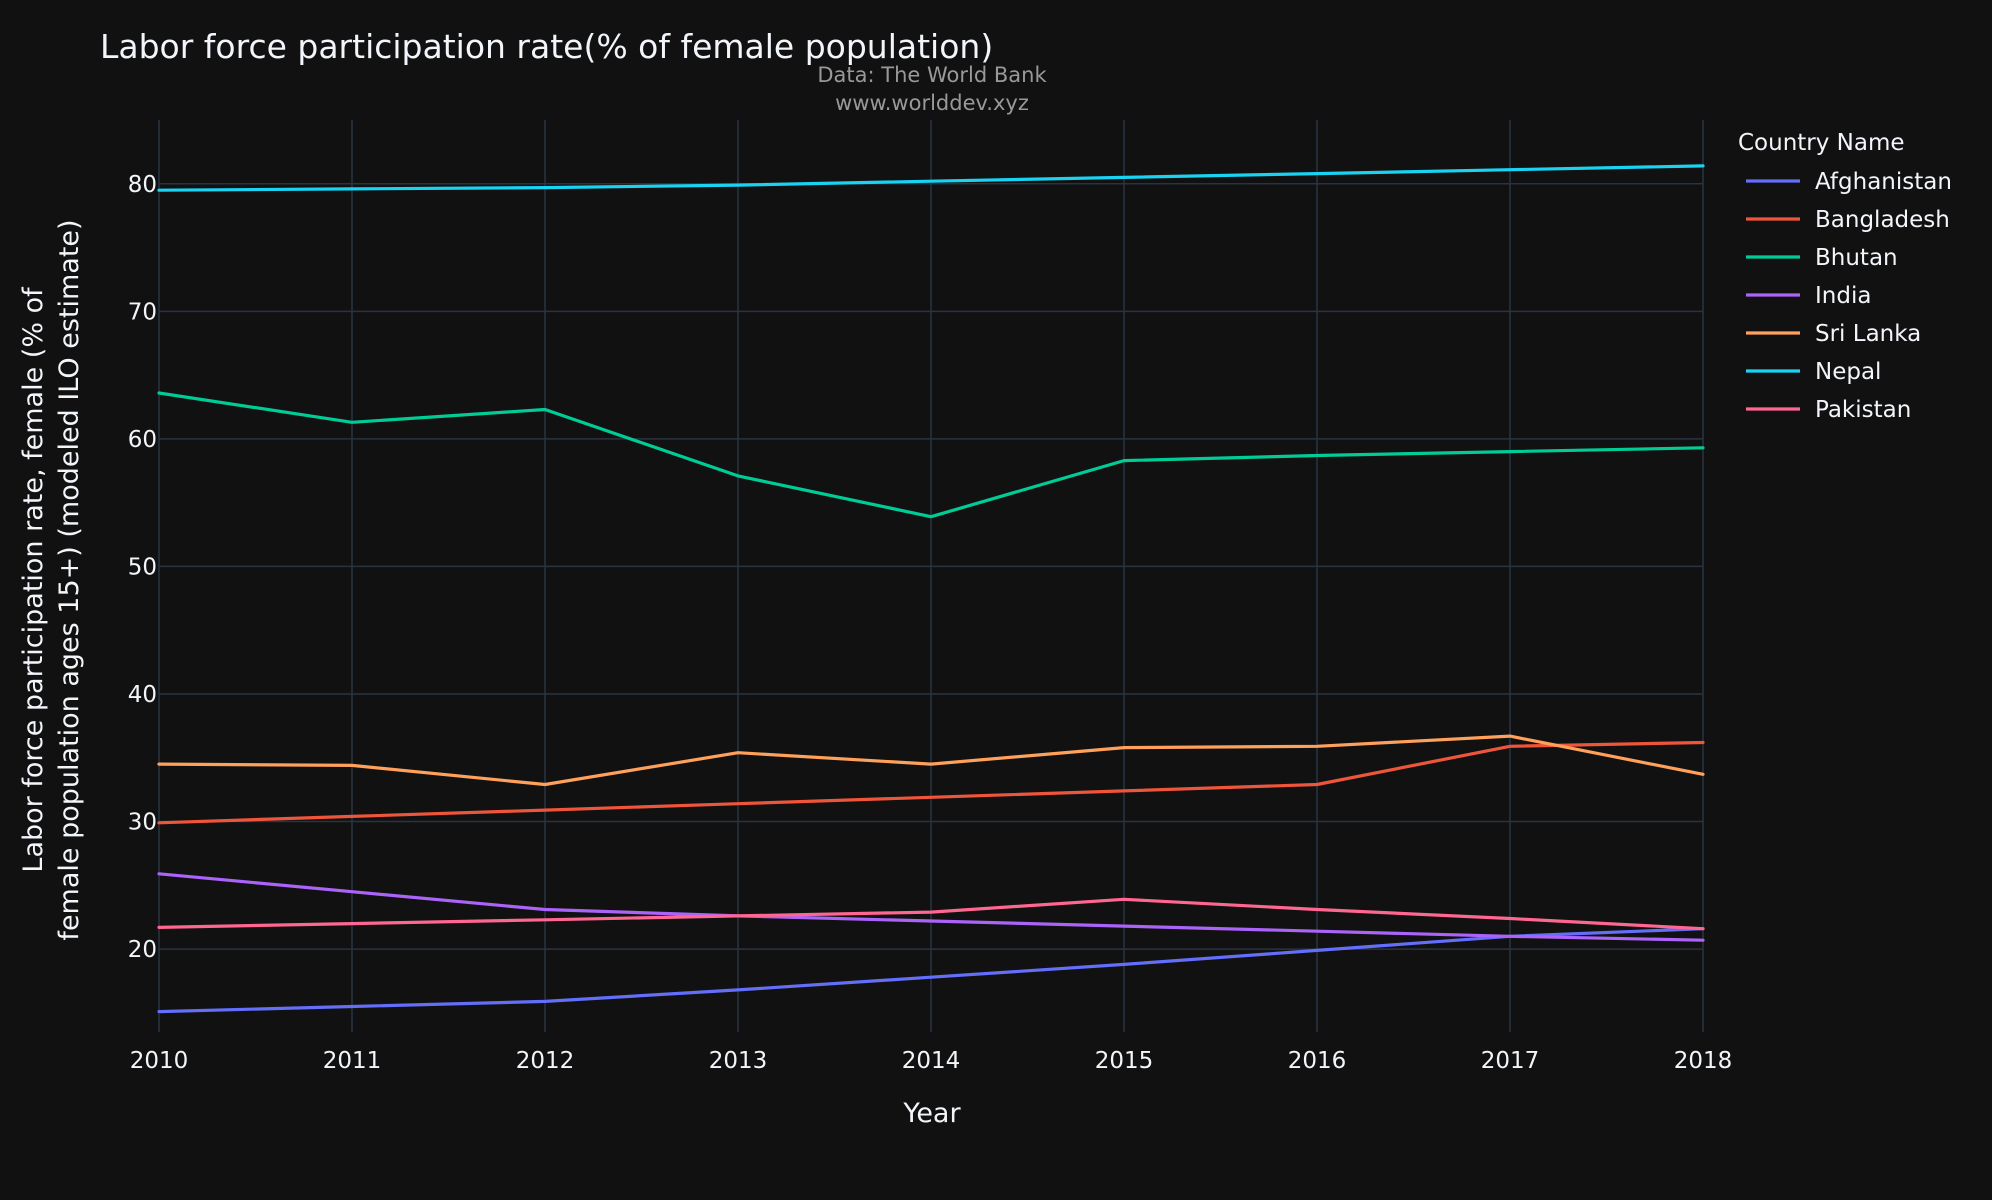  What do you see at coordinates (931, 914) in the screenshot?
I see `series-line-pakistan` at bounding box center [931, 914].